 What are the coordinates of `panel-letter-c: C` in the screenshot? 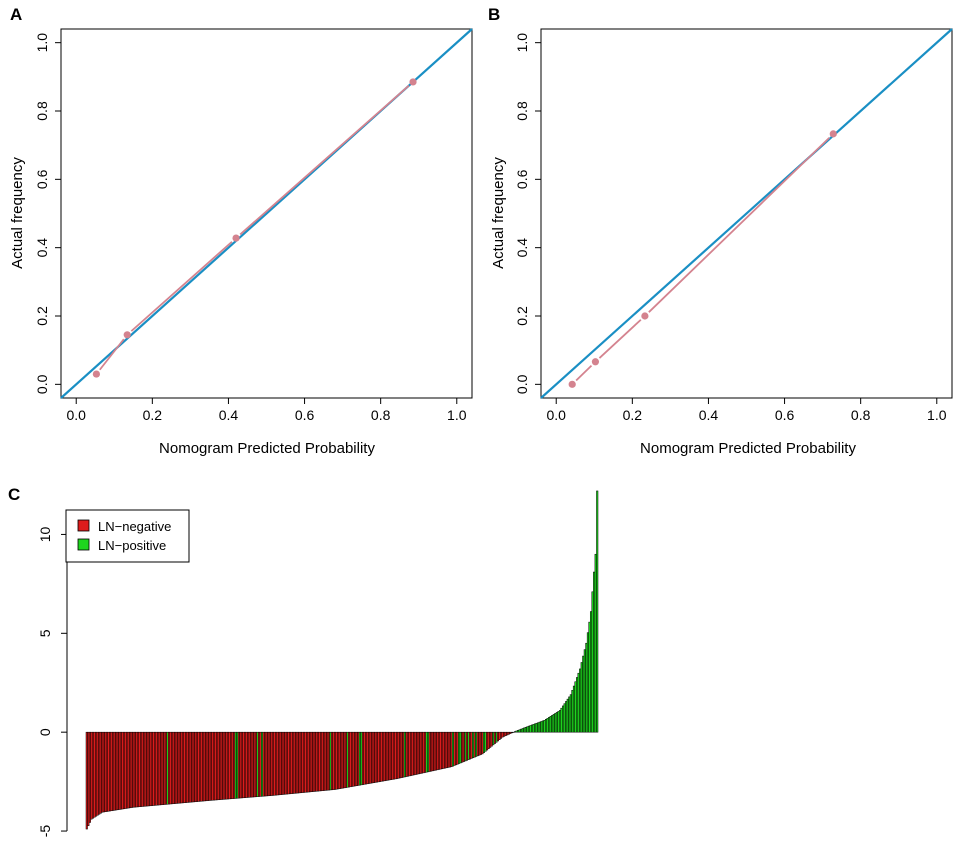 It's located at (14, 494).